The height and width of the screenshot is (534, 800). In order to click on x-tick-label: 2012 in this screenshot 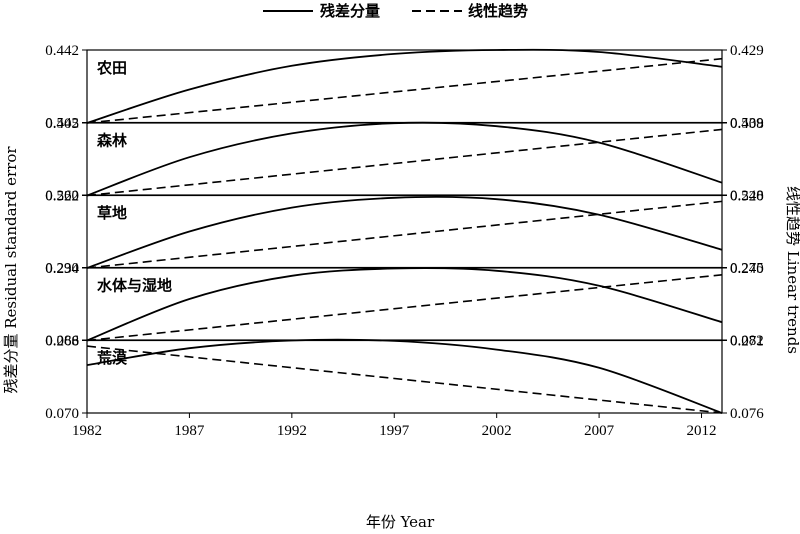, I will do `click(702, 431)`.